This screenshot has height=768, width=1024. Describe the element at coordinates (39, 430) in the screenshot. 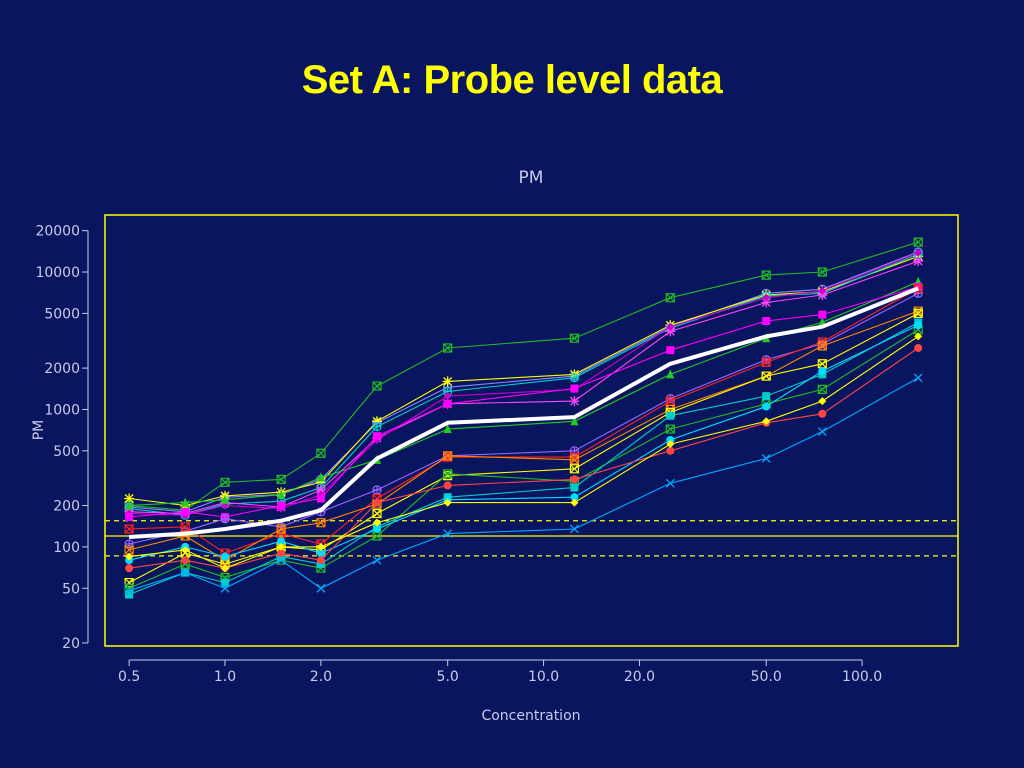

I see `y-axis-label: PM` at that location.